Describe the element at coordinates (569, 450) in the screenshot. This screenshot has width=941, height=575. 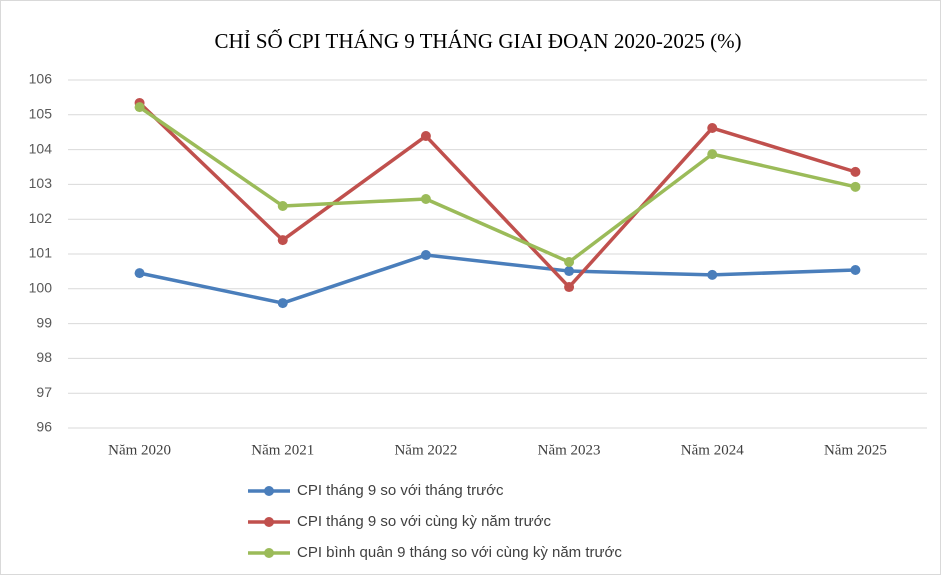
I see `x-tick-label: Năm 2023` at that location.